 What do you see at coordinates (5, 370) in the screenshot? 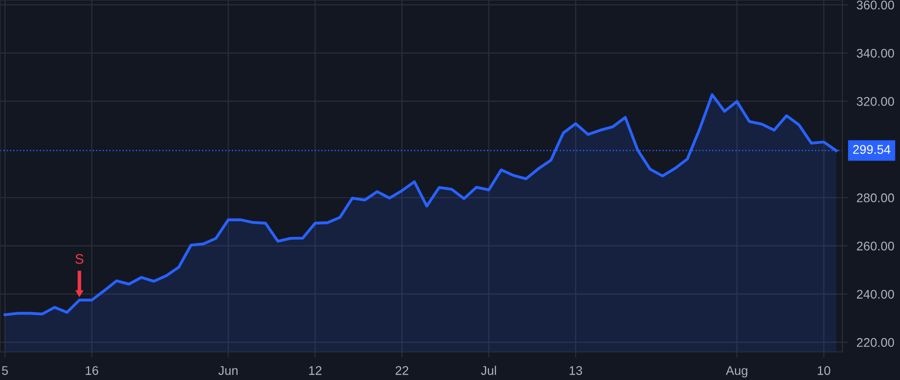
I see `x-tick-label: 5` at bounding box center [5, 370].